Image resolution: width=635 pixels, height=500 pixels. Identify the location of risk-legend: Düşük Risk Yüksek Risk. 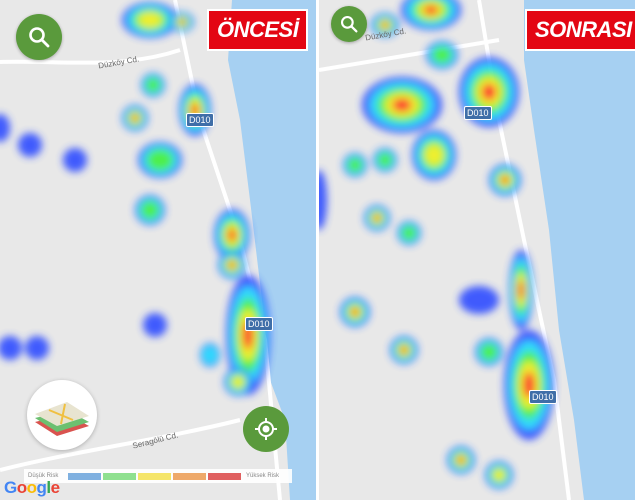
(158, 476).